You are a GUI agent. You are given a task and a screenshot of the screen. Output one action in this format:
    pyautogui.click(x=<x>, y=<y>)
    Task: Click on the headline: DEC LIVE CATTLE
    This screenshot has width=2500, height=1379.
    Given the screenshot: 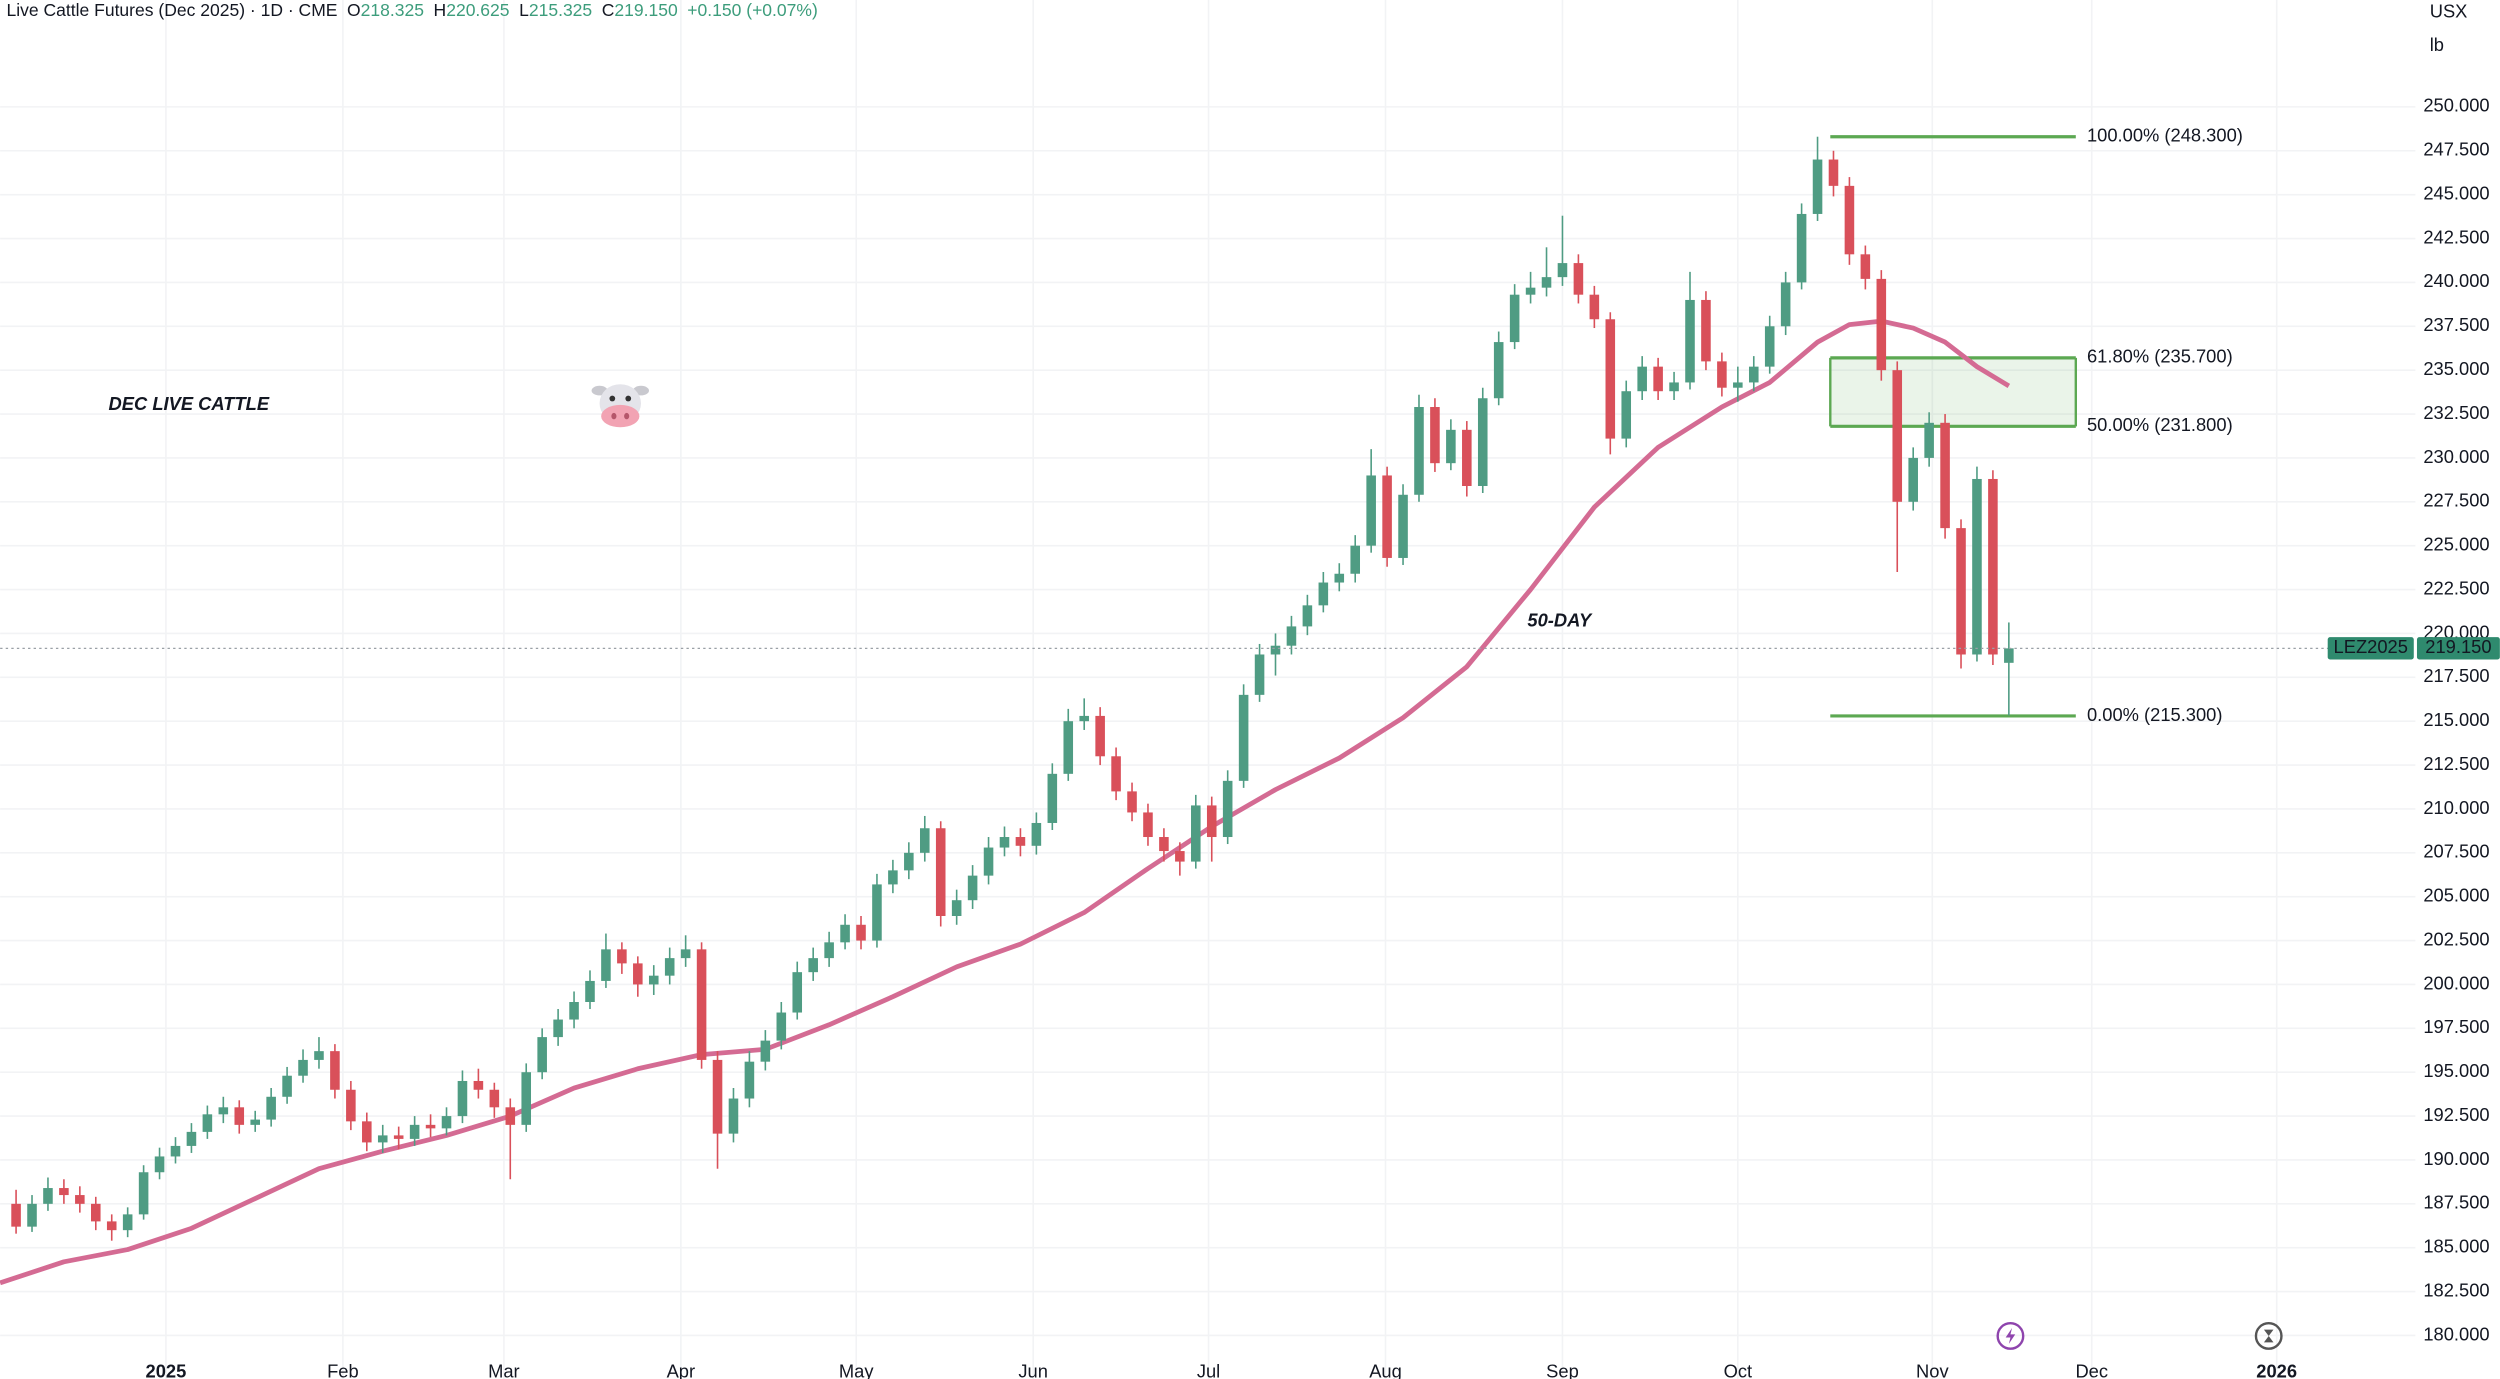 What is the action you would take?
    pyautogui.click(x=189, y=403)
    